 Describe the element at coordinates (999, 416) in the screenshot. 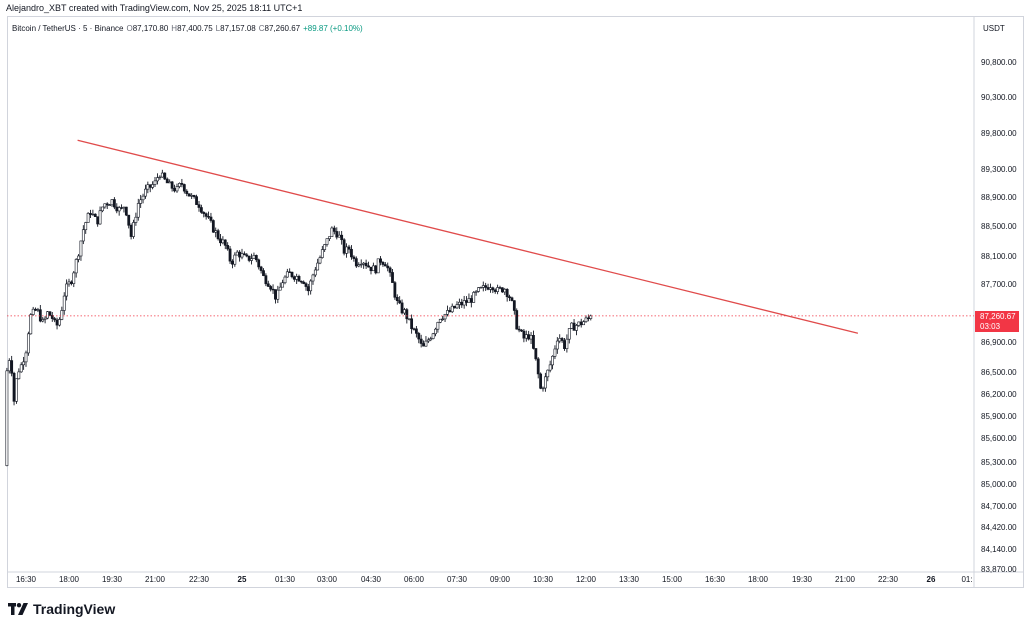

I see `price-tick-label: 85,900.00` at that location.